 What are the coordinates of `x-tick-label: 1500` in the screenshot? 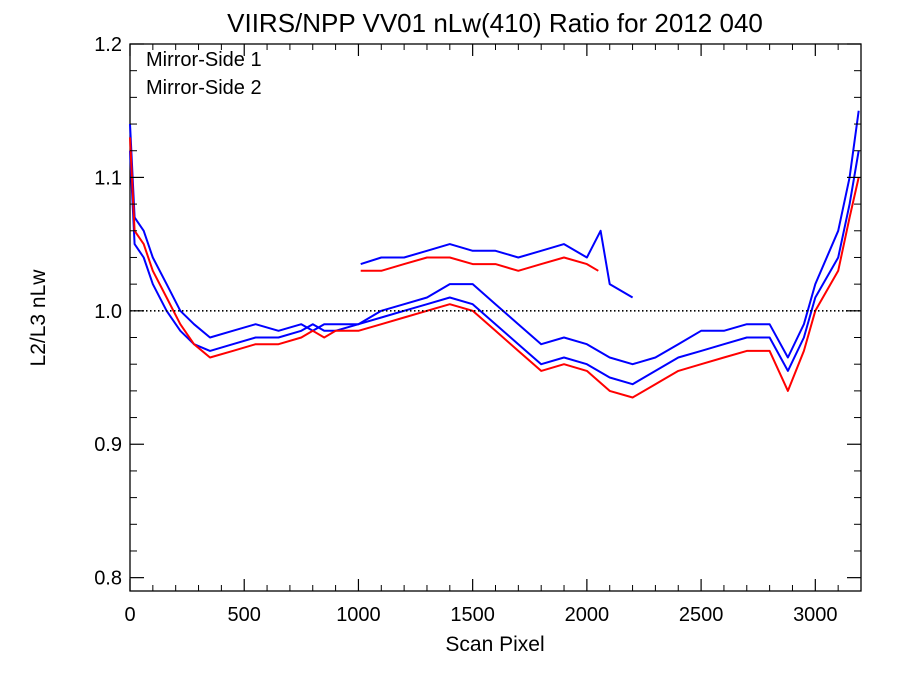 It's located at (472, 615).